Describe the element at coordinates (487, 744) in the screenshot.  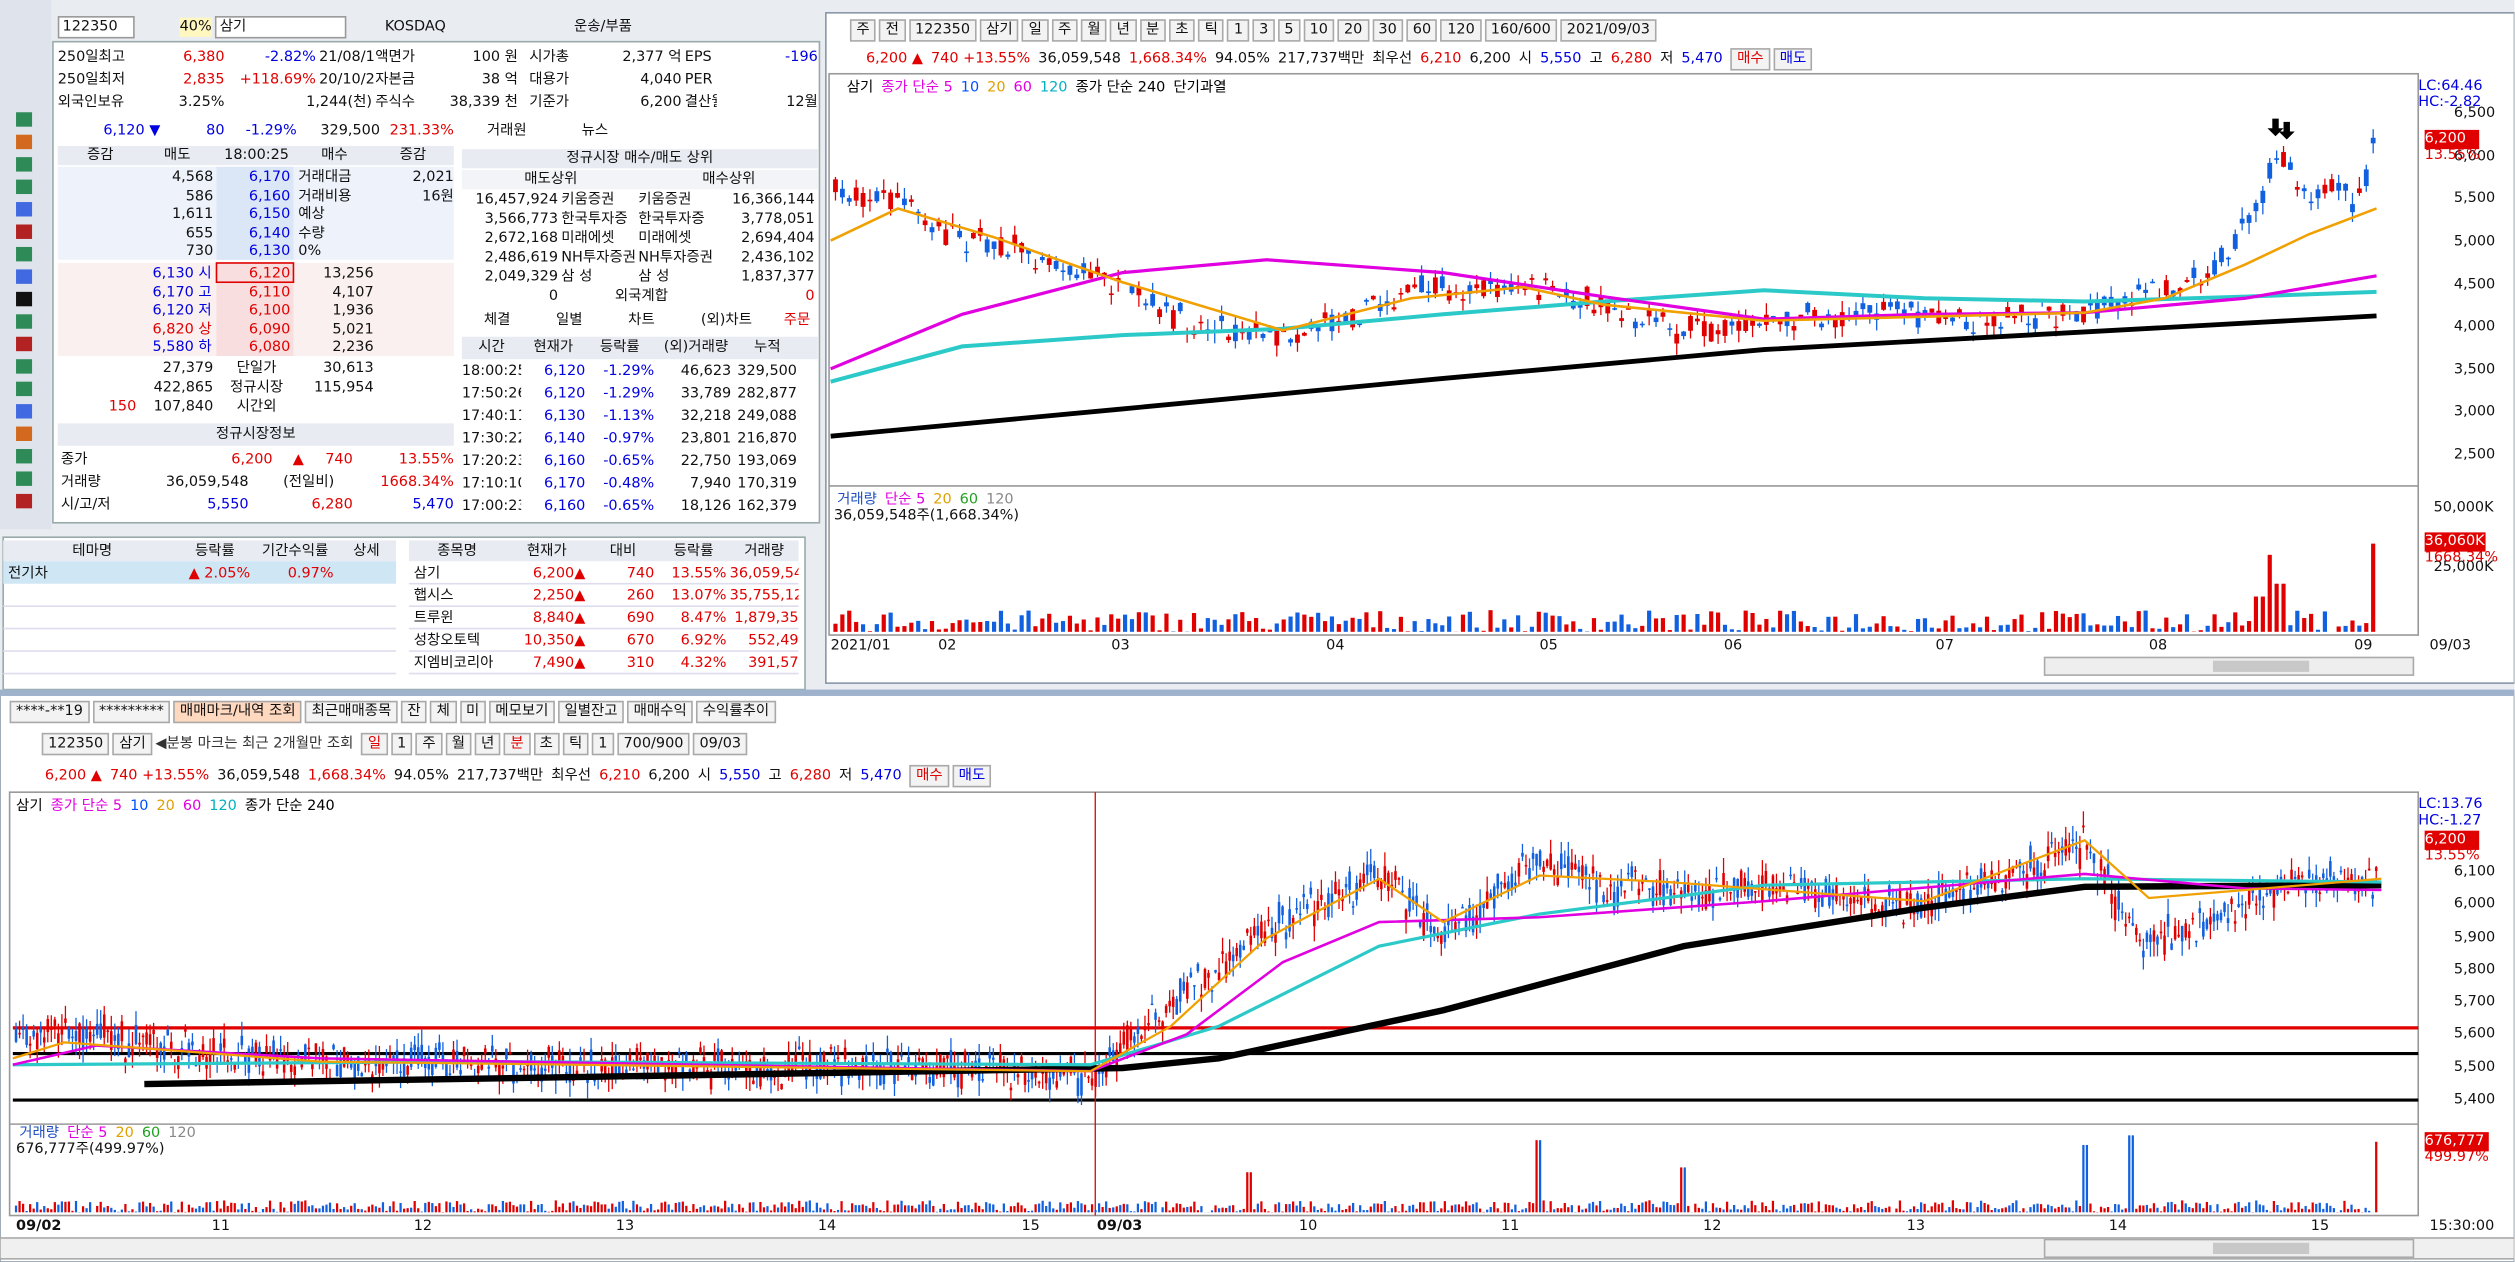
I see `intraday-toolbar-item: 년` at that location.